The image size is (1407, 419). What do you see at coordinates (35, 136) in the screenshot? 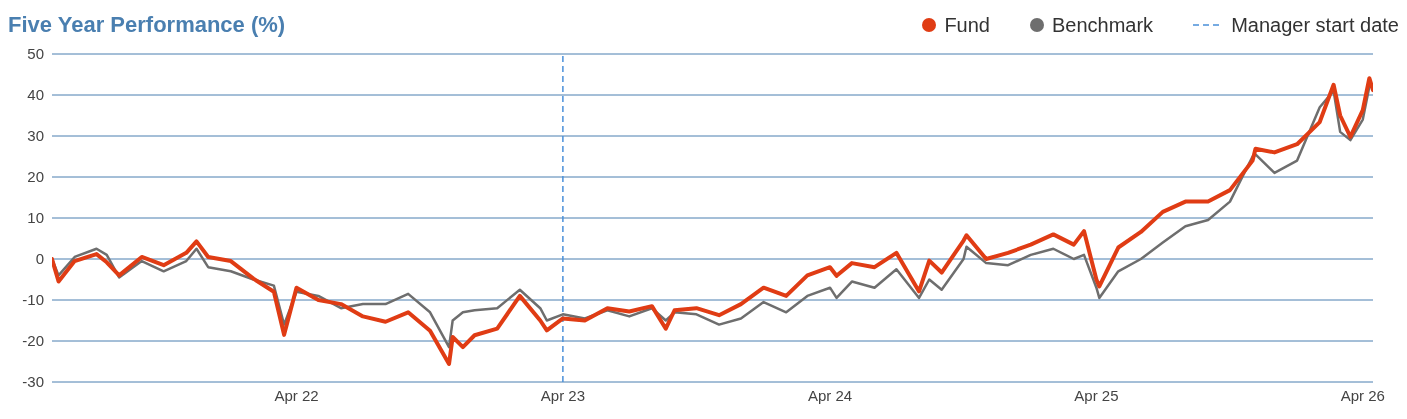
I see `y-tick-label: 30` at bounding box center [35, 136].